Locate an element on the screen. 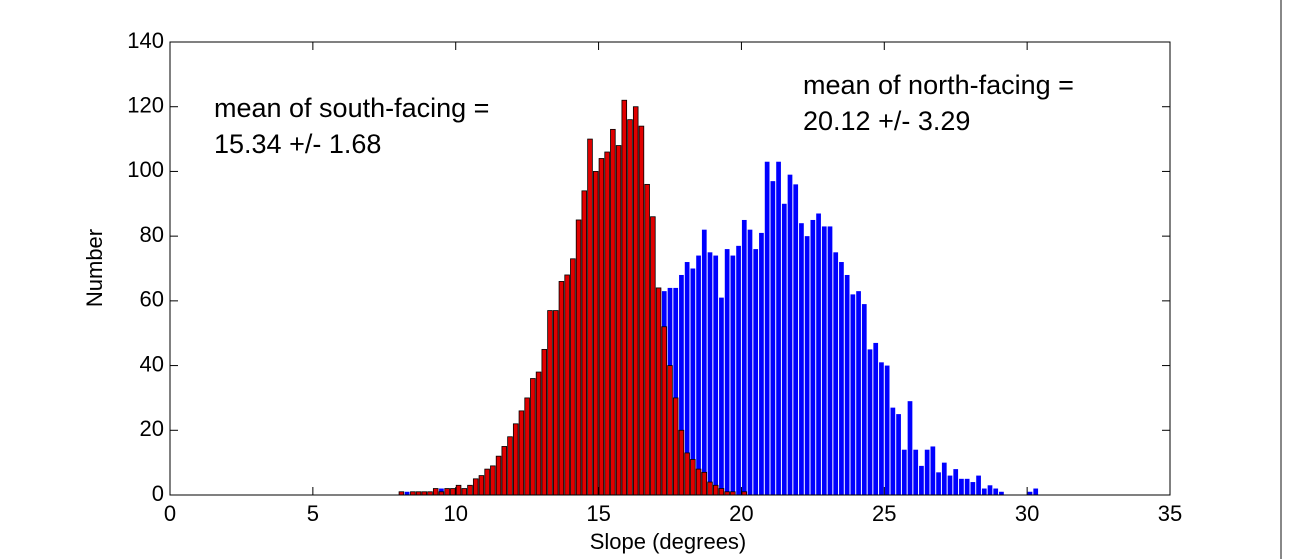 This screenshot has height=559, width=1294. annotation: mean of south-facing = is located at coordinates (351, 108).